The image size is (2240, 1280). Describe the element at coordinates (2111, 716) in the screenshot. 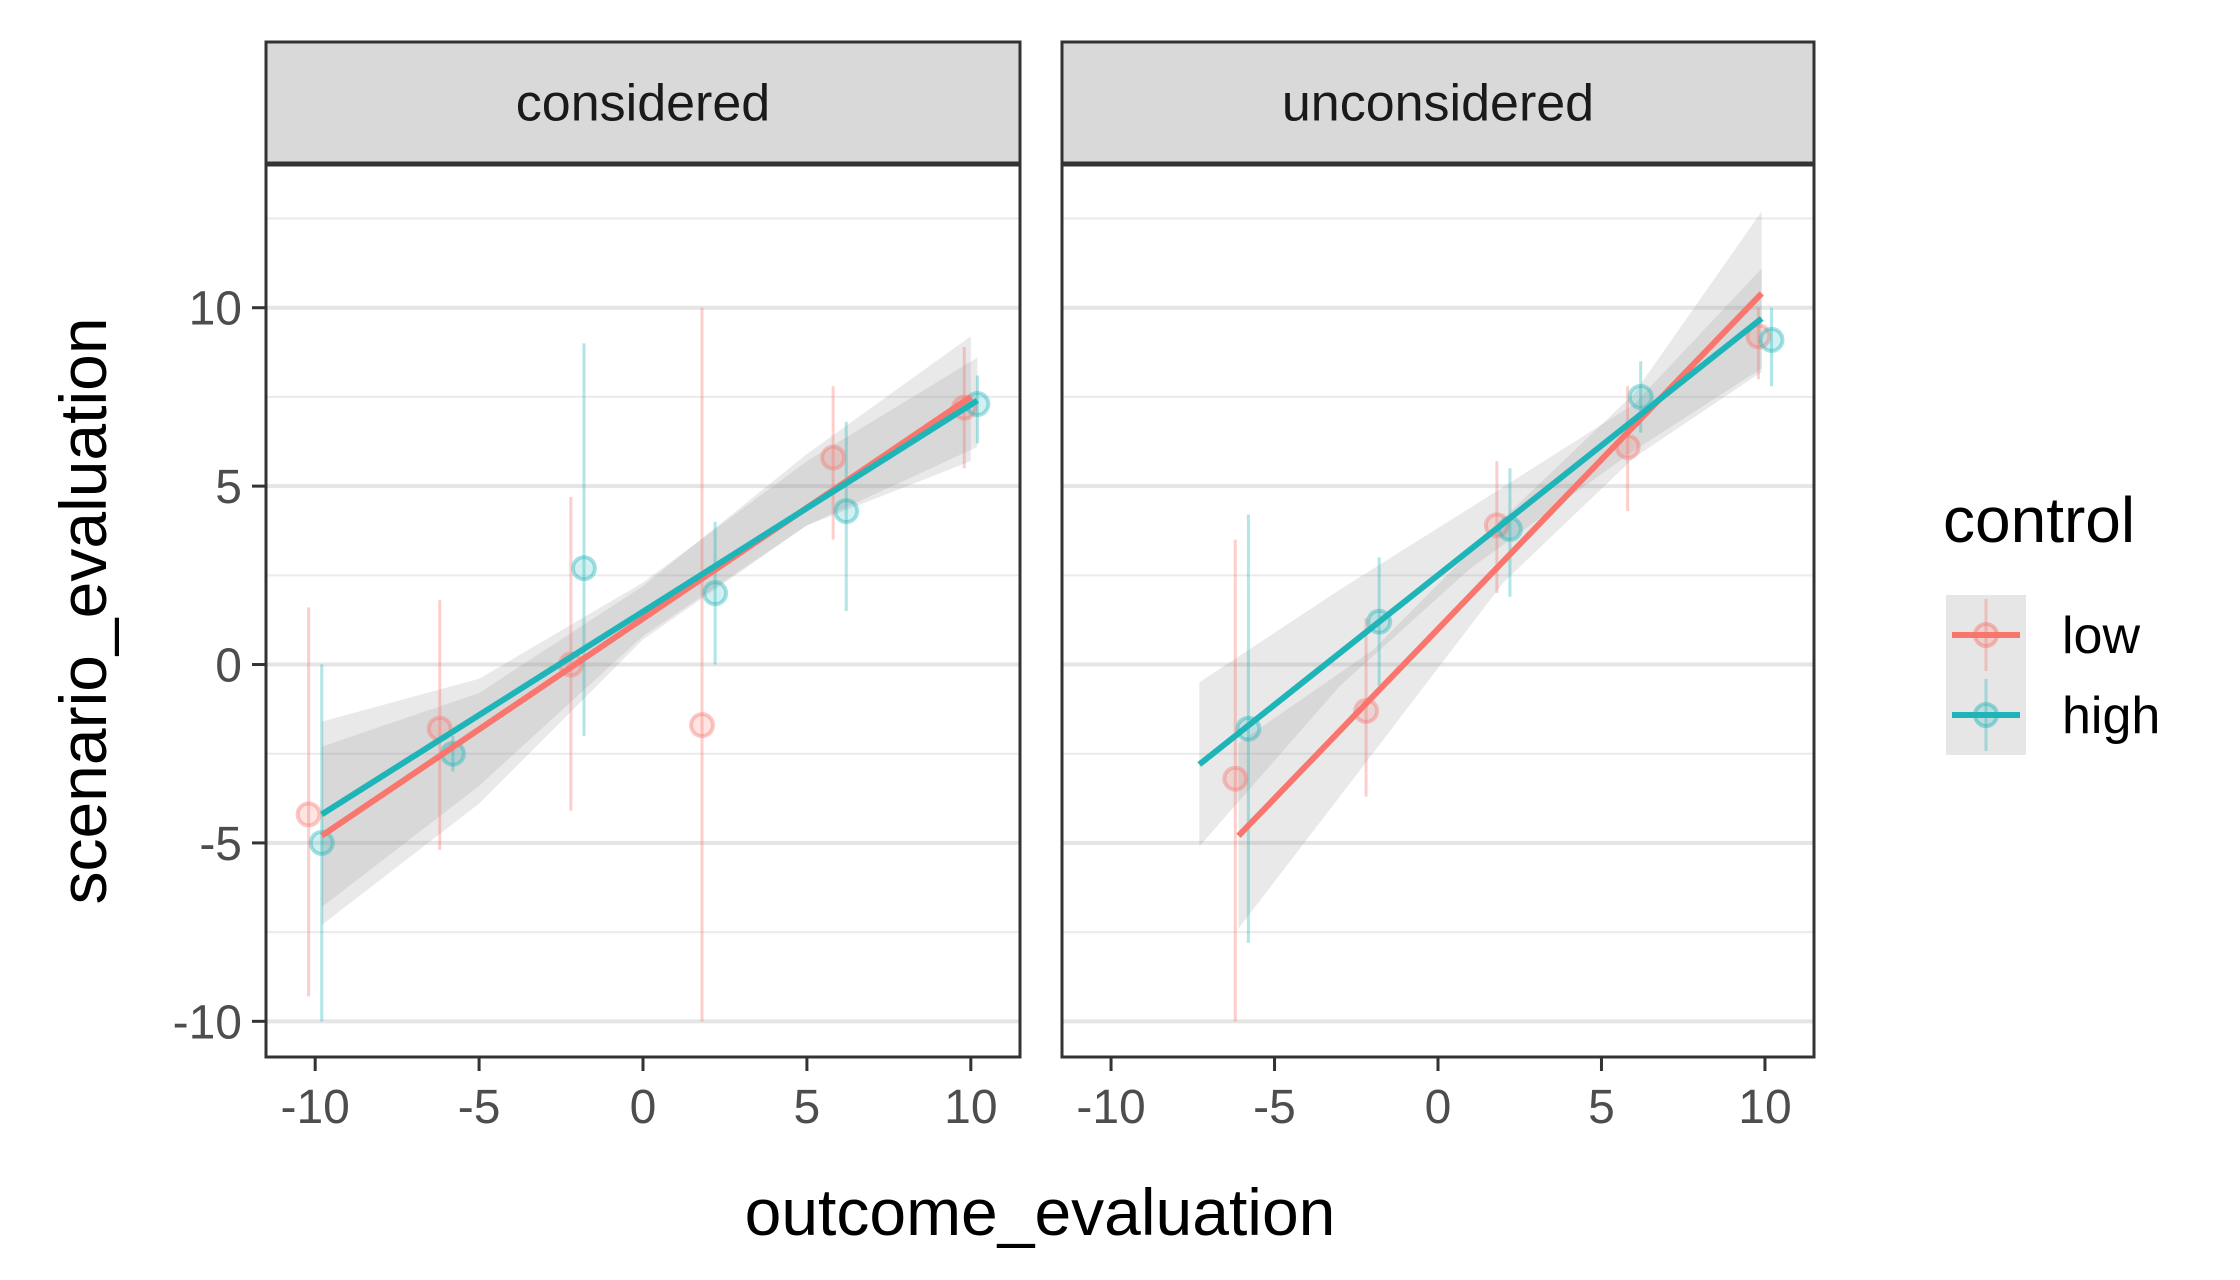

I see `legend-label: high` at that location.